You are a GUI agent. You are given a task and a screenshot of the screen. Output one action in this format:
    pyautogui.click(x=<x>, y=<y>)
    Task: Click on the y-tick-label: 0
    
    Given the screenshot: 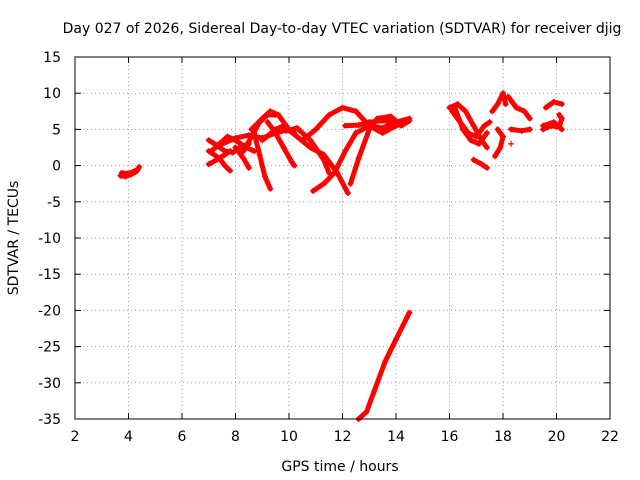 What is the action you would take?
    pyautogui.click(x=56, y=167)
    